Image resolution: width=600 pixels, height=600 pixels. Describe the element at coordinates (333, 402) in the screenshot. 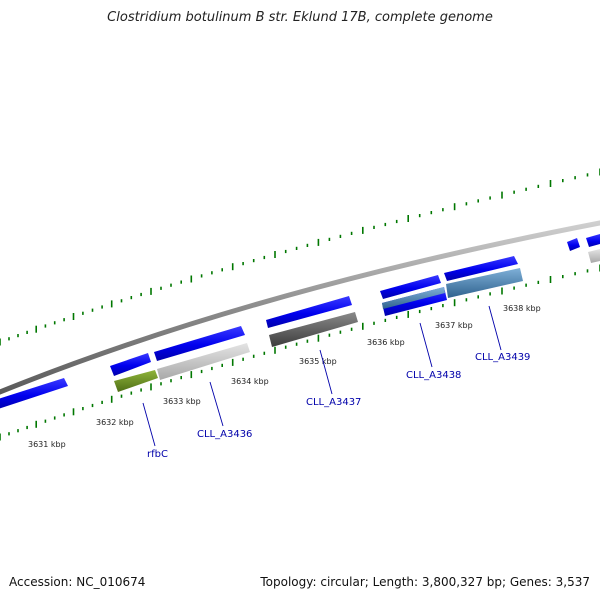

I see `gene-label-cll-a3437: CLL_A3437` at that location.